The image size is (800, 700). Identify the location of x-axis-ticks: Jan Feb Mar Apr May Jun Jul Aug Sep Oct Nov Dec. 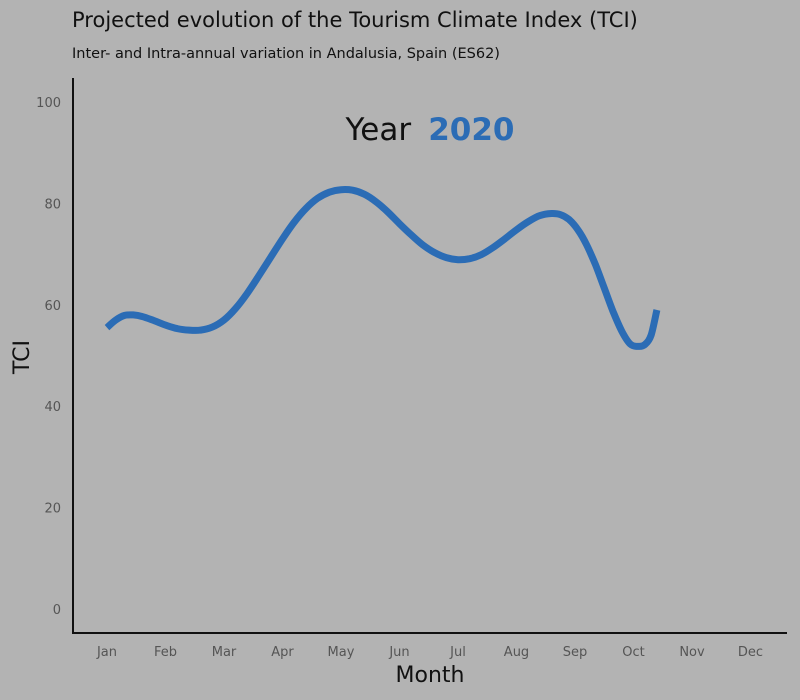
(429, 652).